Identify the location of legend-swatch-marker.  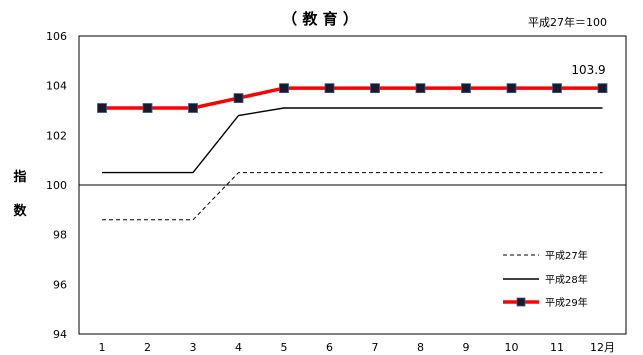
(521, 302).